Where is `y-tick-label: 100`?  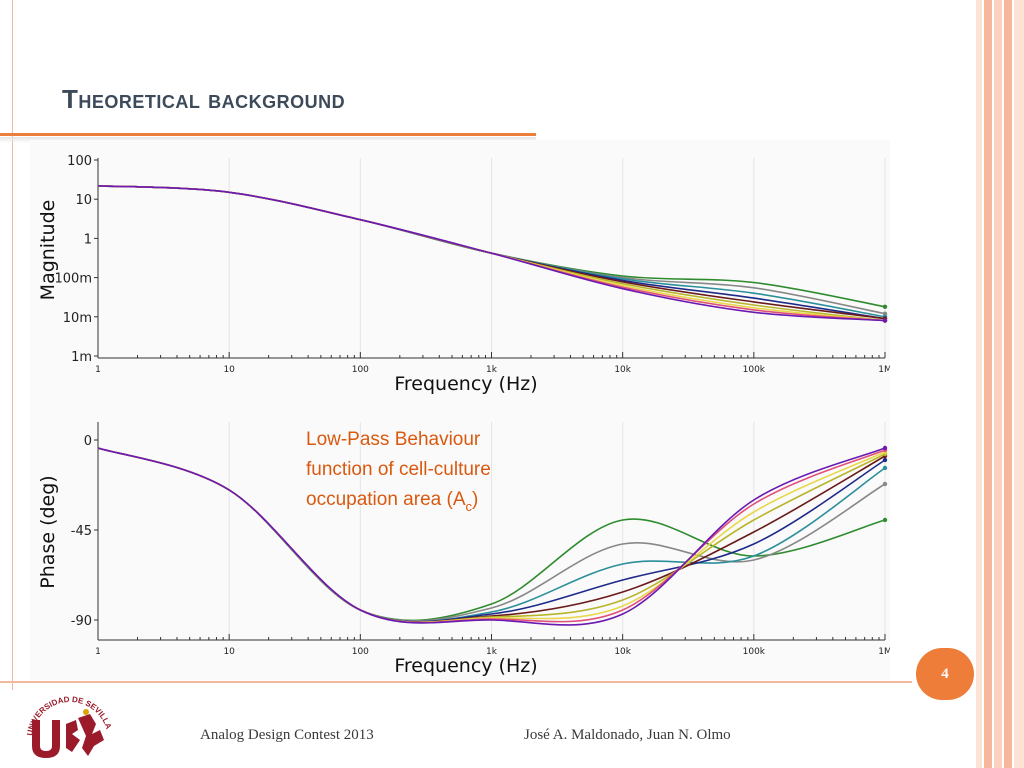 y-tick-label: 100 is located at coordinates (79, 161).